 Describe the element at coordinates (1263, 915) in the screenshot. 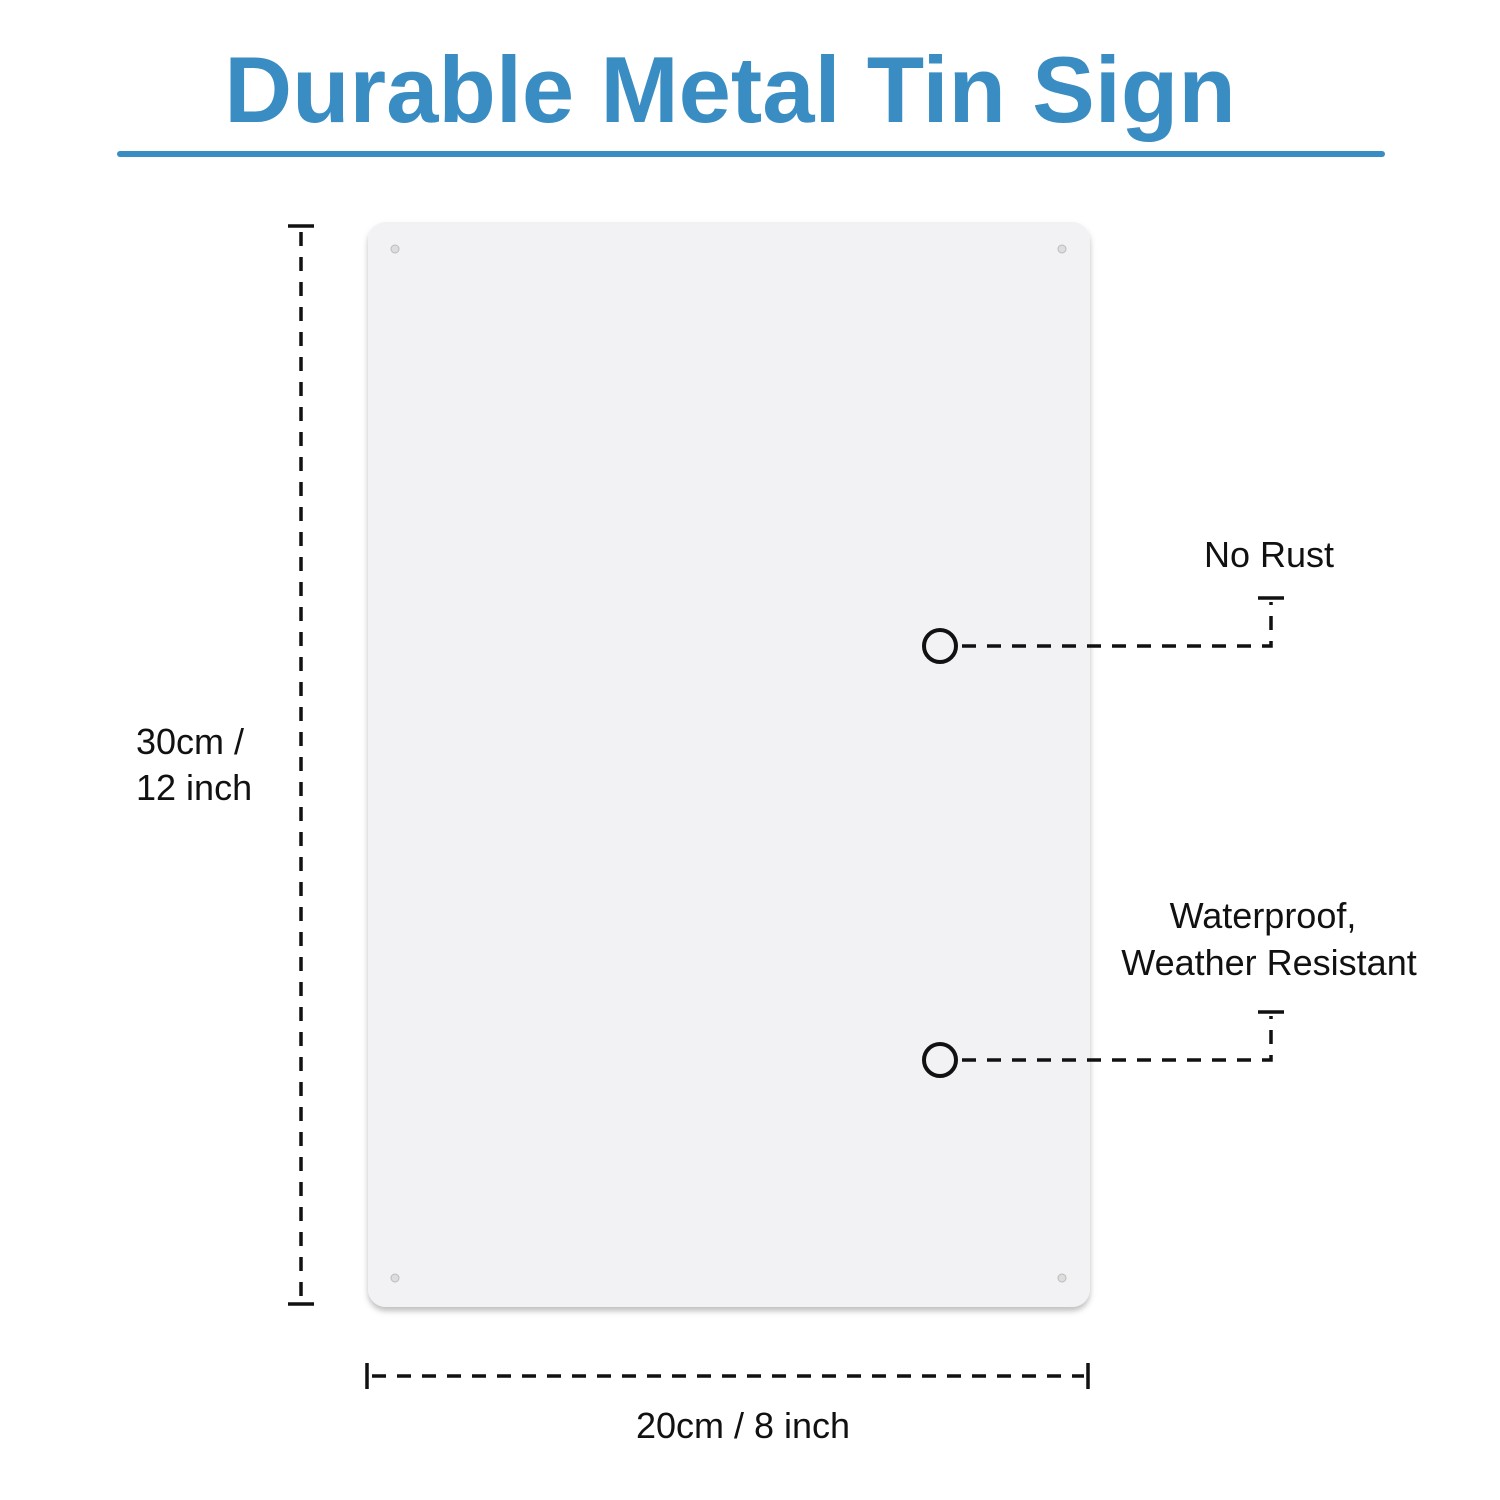

I see `callout-label: Waterproof,` at that location.